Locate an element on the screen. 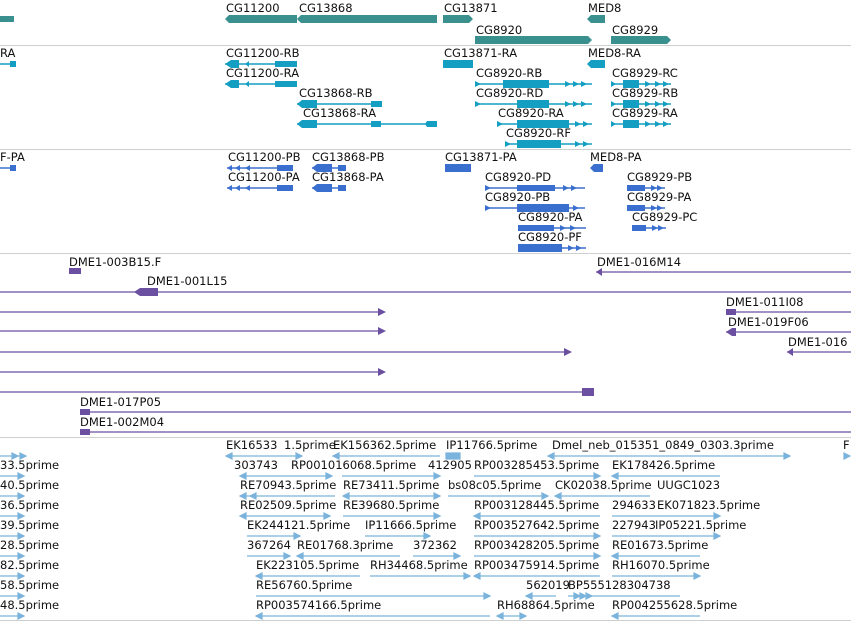 The image size is (851, 621). est-label: RE01768.3prime is located at coordinates (345, 545).